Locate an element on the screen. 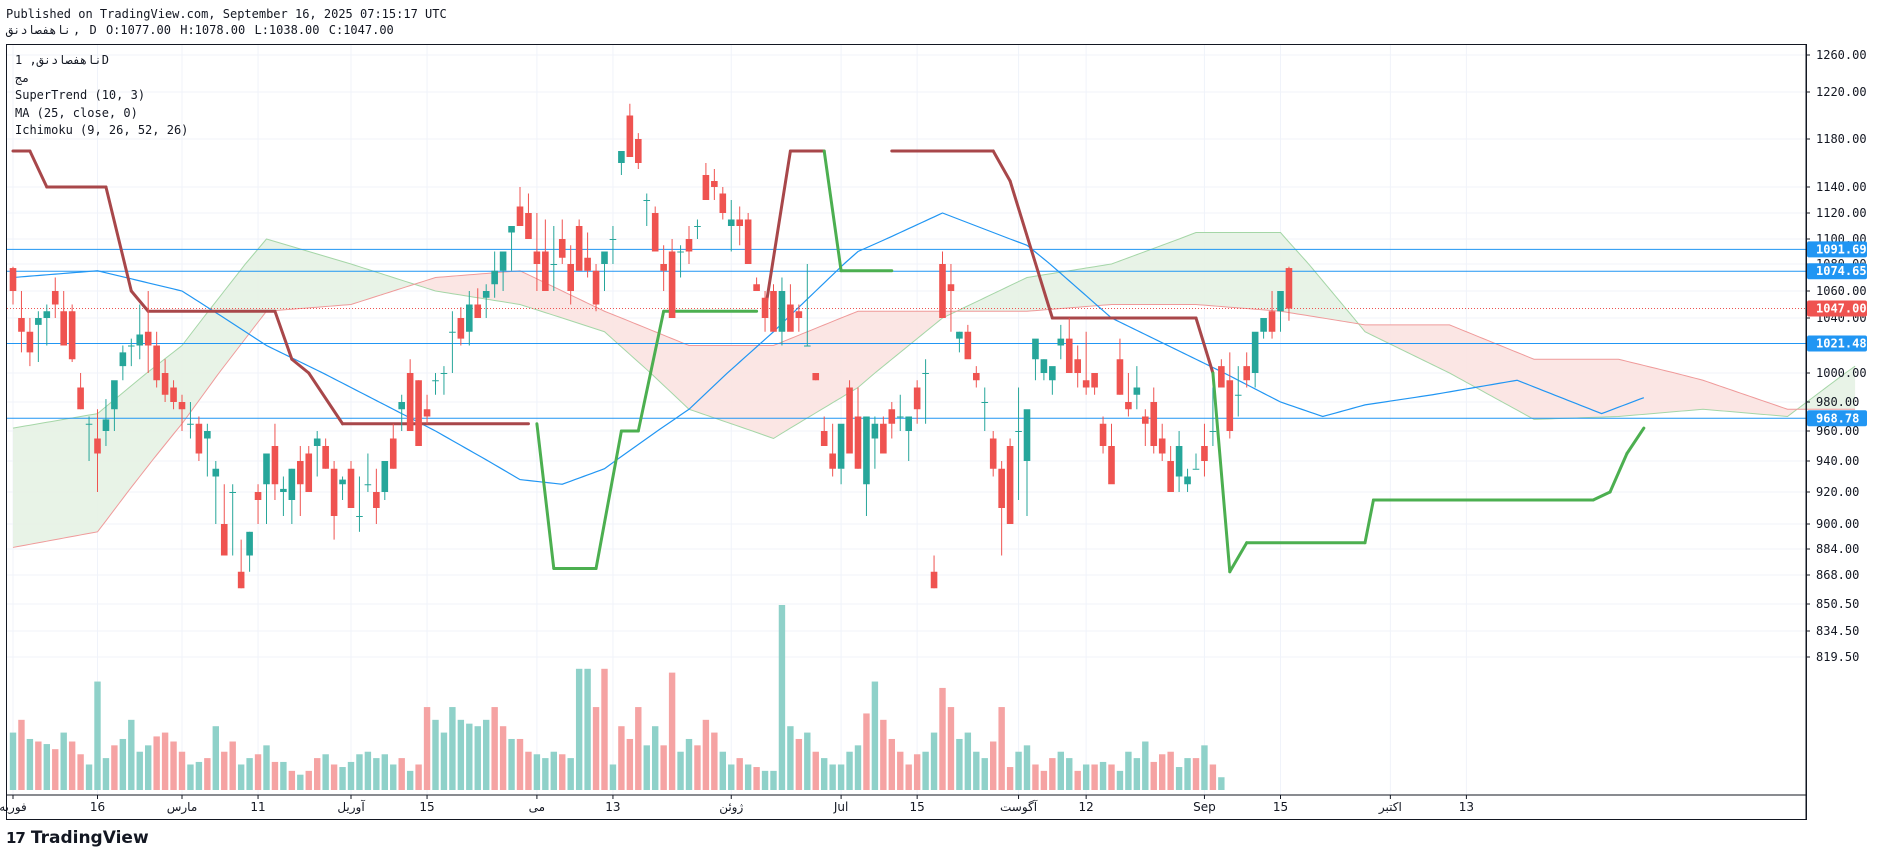 This screenshot has height=858, width=1878. legend-ma: MA (25, close, 0) is located at coordinates (76, 112).